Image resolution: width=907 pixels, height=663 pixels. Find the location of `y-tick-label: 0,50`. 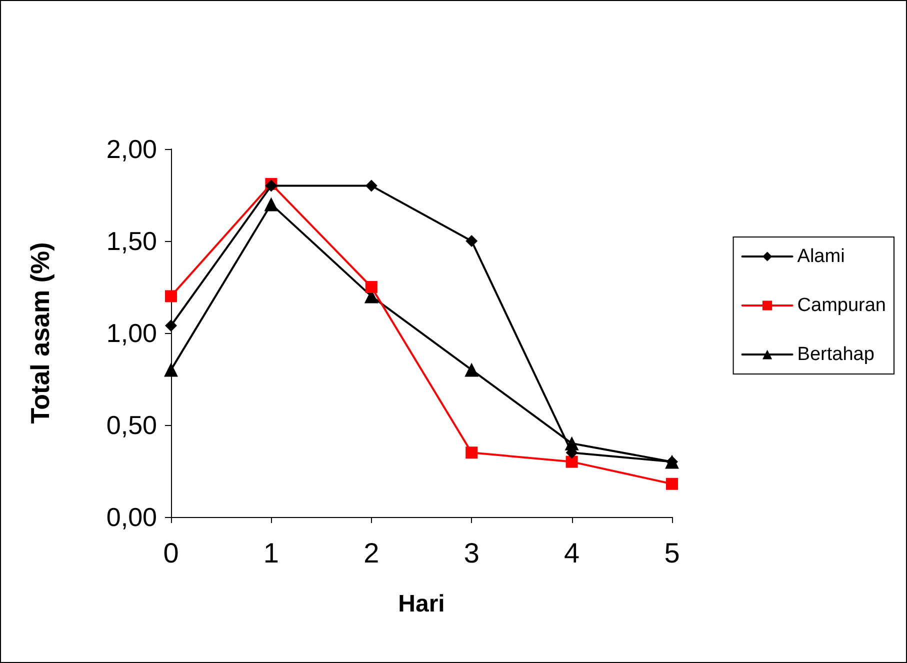

y-tick-label: 0,50 is located at coordinates (131, 425).